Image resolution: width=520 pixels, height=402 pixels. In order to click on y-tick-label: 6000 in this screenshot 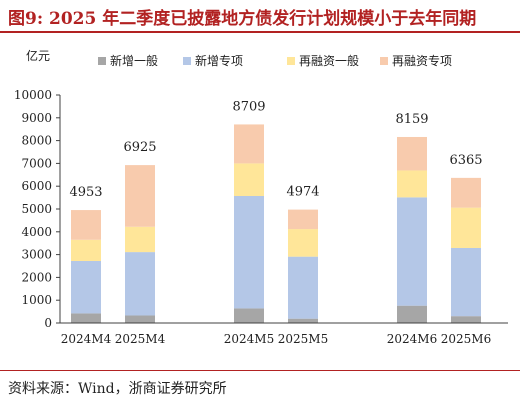, I will do `click(36, 186)`.